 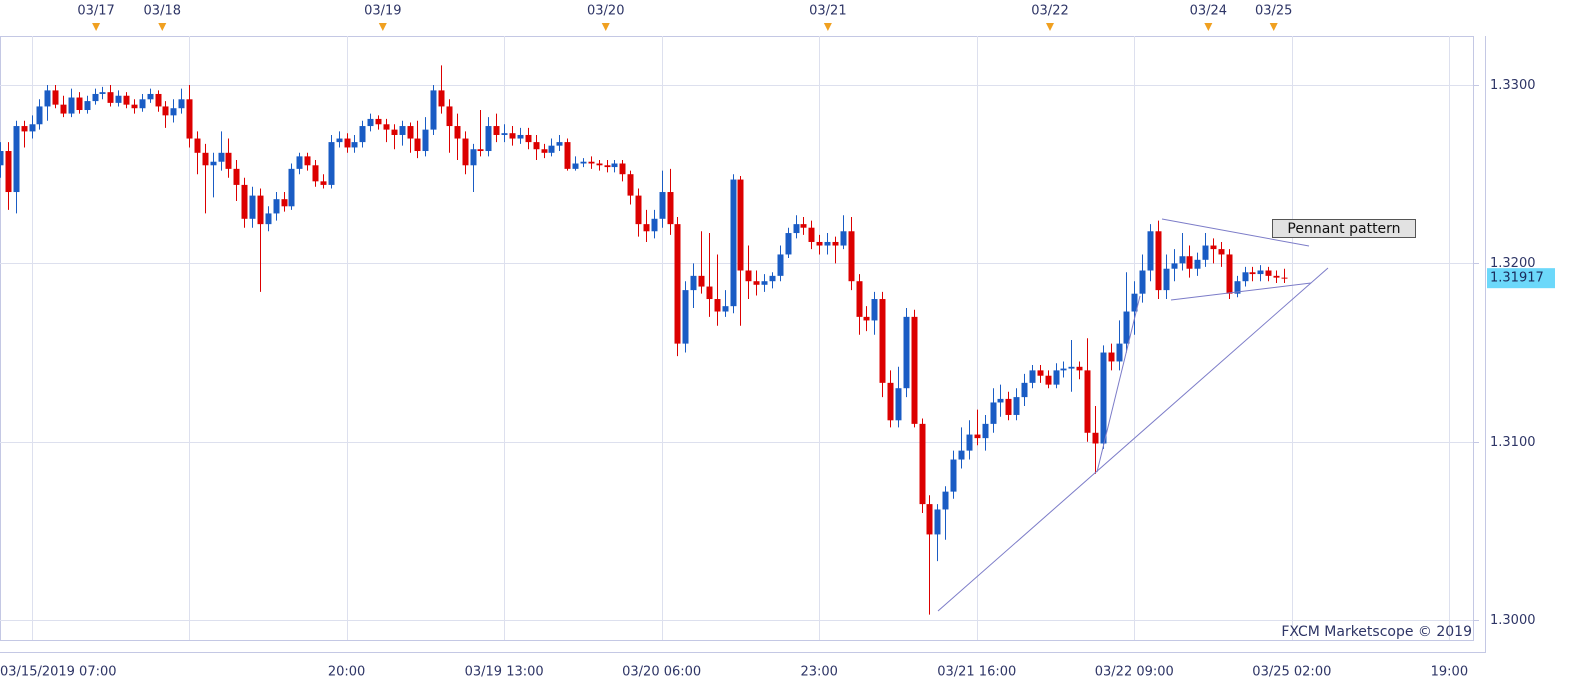 What do you see at coordinates (504, 672) in the screenshot?
I see `x-tick-label: 03/19 13:00` at bounding box center [504, 672].